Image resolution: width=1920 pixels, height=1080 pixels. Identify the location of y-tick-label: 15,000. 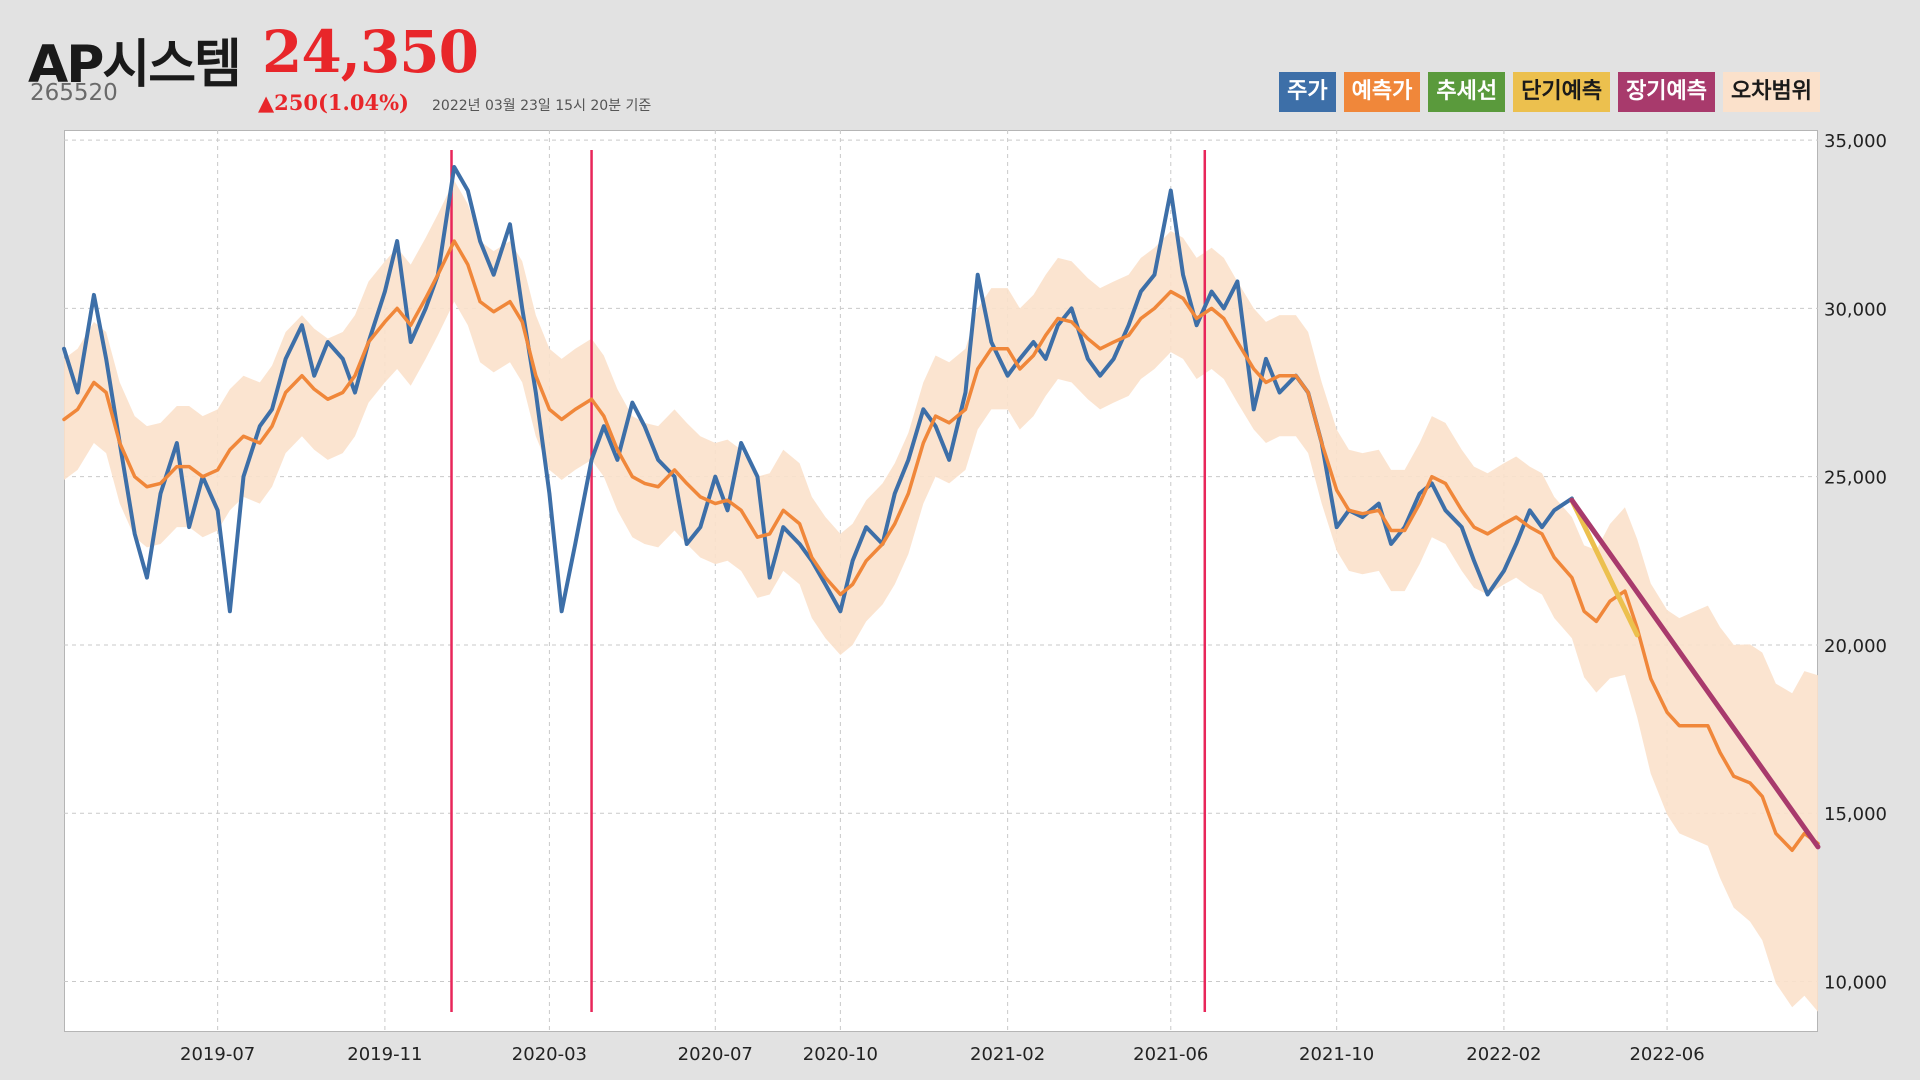
(1855, 814).